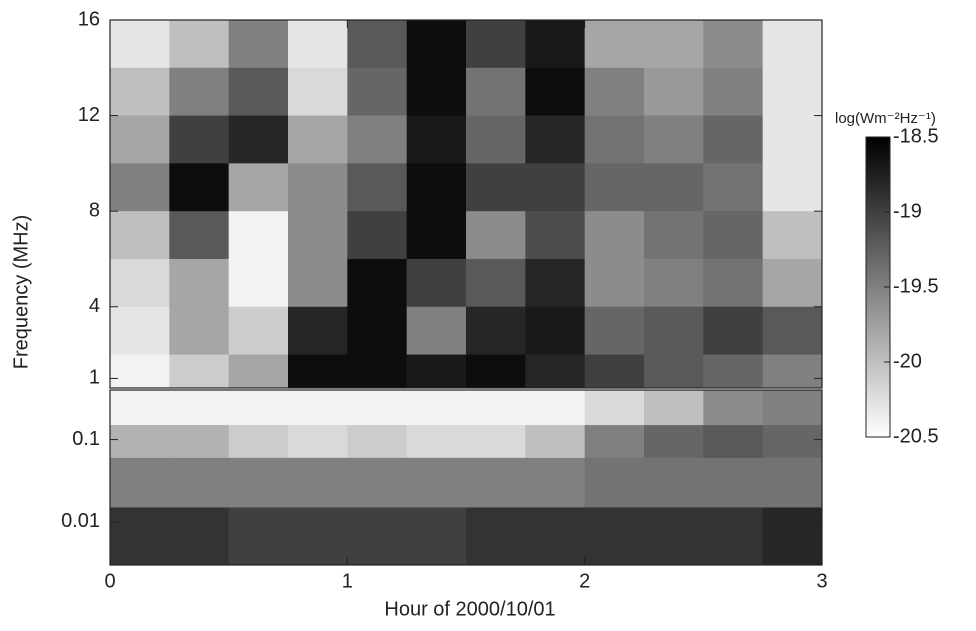 This screenshot has height=631, width=976. I want to click on y-tick-label: 1, so click(94, 378).